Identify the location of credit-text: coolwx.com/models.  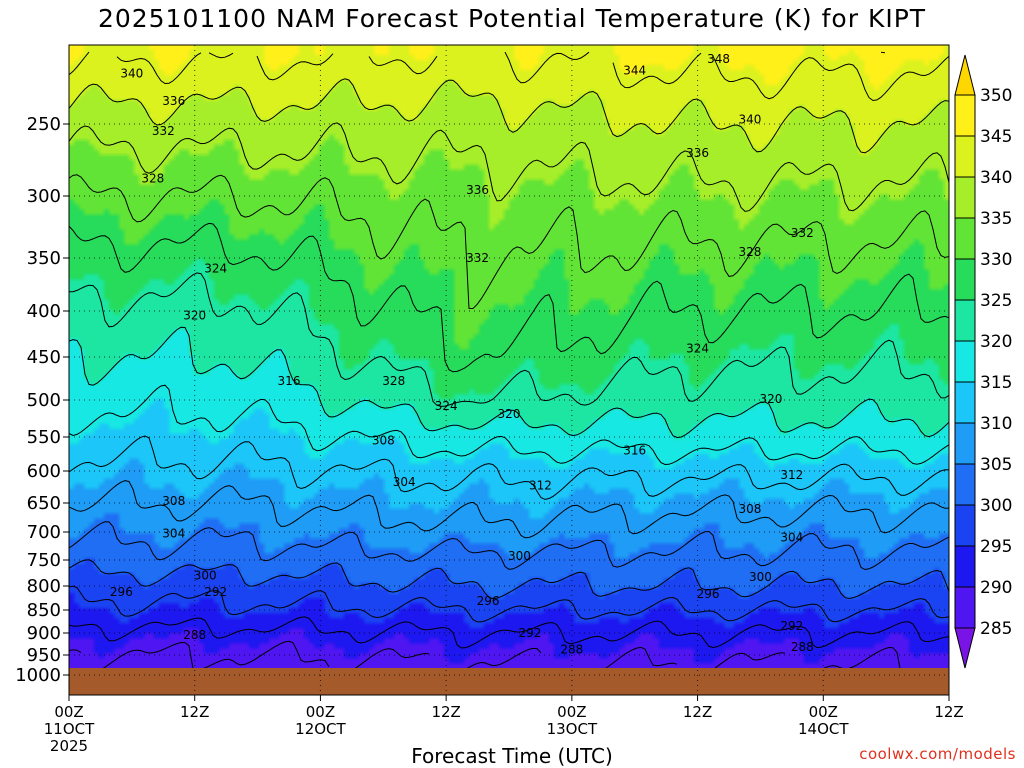
(937, 754).